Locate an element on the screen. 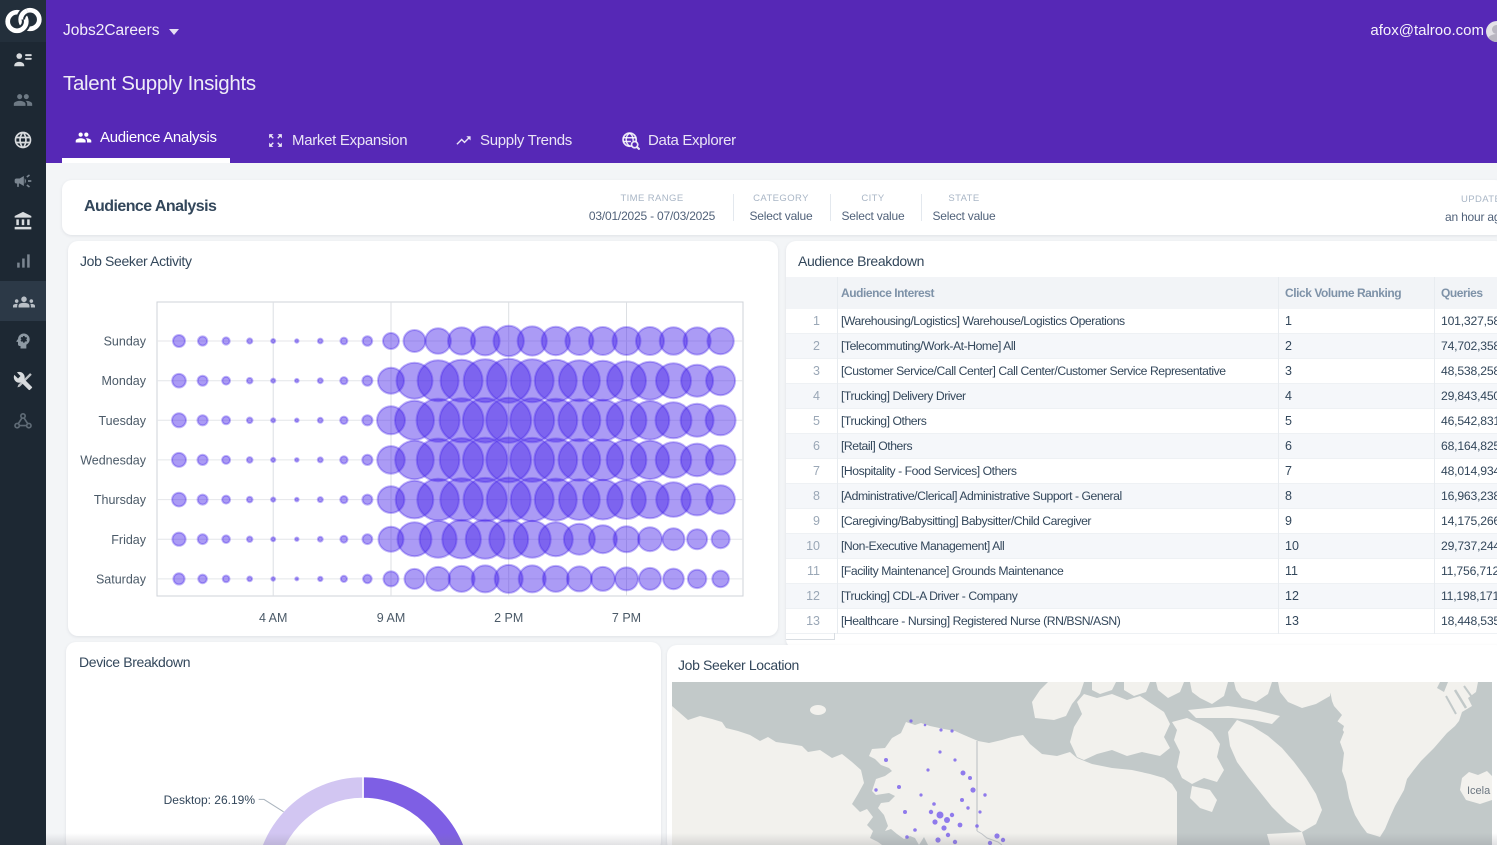 The image size is (1497, 845). svg-text: Friday is located at coordinates (128, 540).